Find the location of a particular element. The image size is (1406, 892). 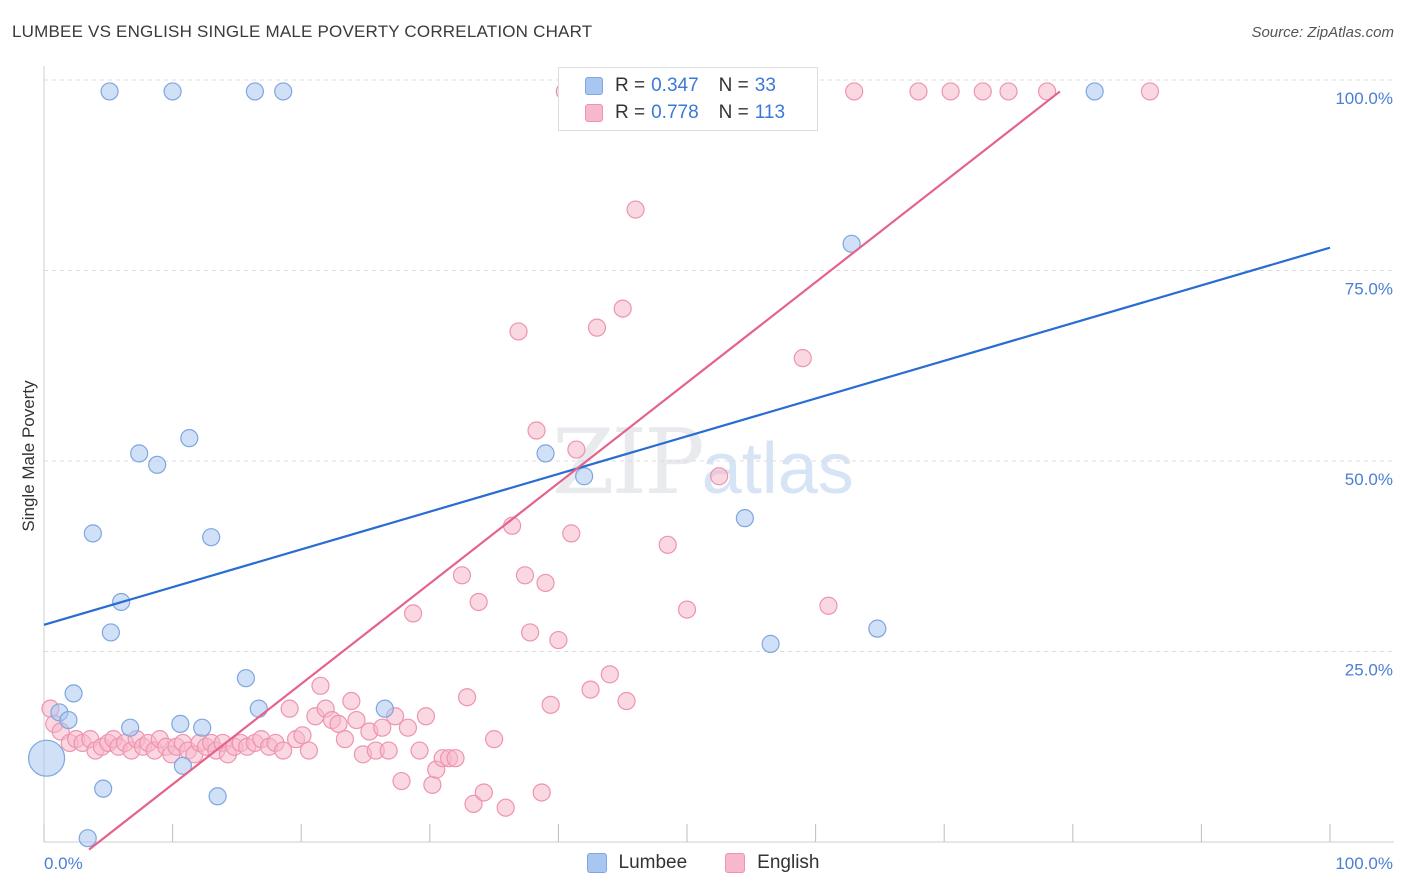

english-n-label: N = is located at coordinates (733, 112).